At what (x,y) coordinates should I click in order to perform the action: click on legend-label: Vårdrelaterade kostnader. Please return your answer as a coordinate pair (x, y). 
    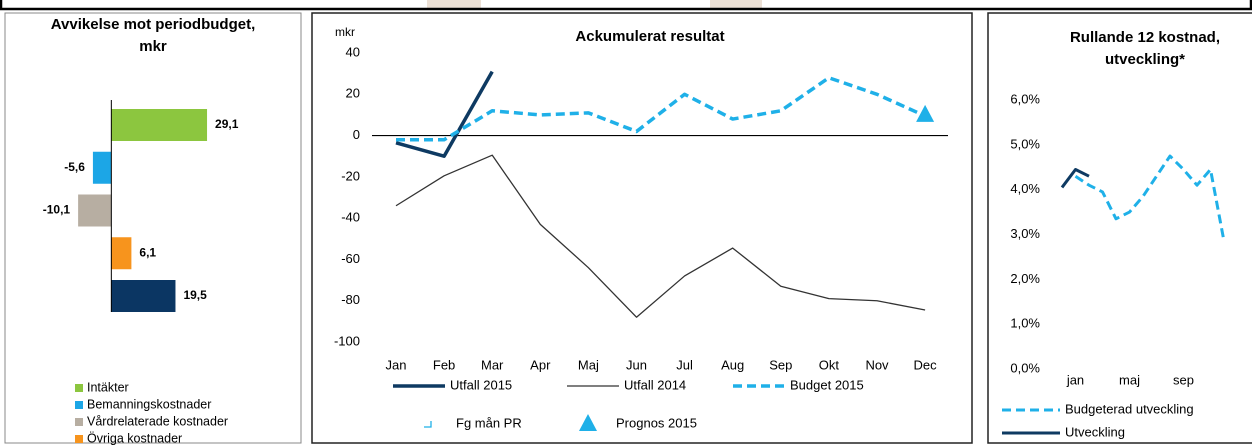
    Looking at the image, I should click on (157, 421).